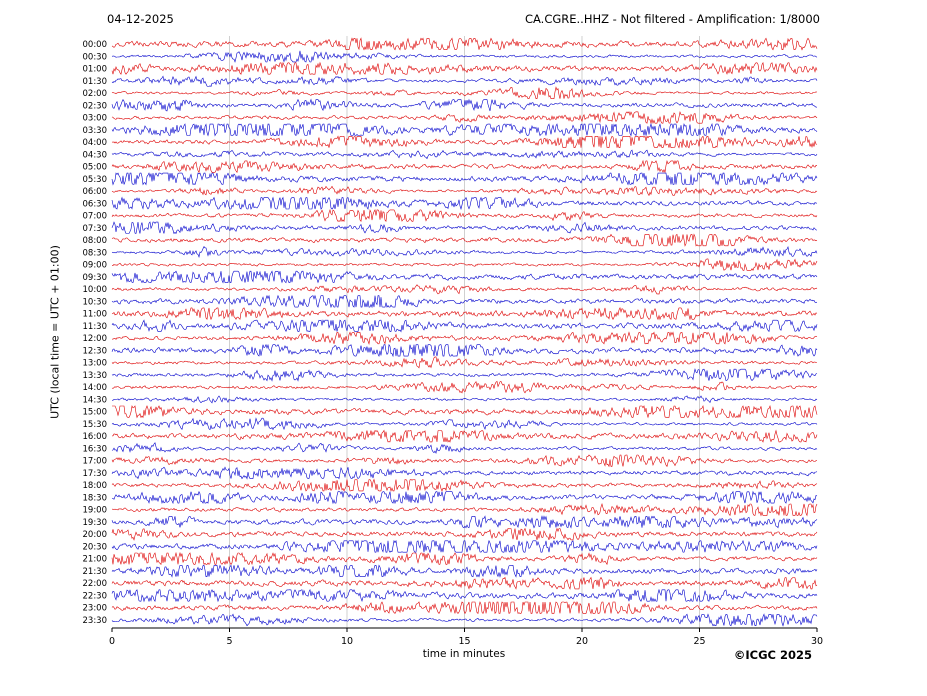  What do you see at coordinates (95, 376) in the screenshot?
I see `row-time-label: 13:30` at bounding box center [95, 376].